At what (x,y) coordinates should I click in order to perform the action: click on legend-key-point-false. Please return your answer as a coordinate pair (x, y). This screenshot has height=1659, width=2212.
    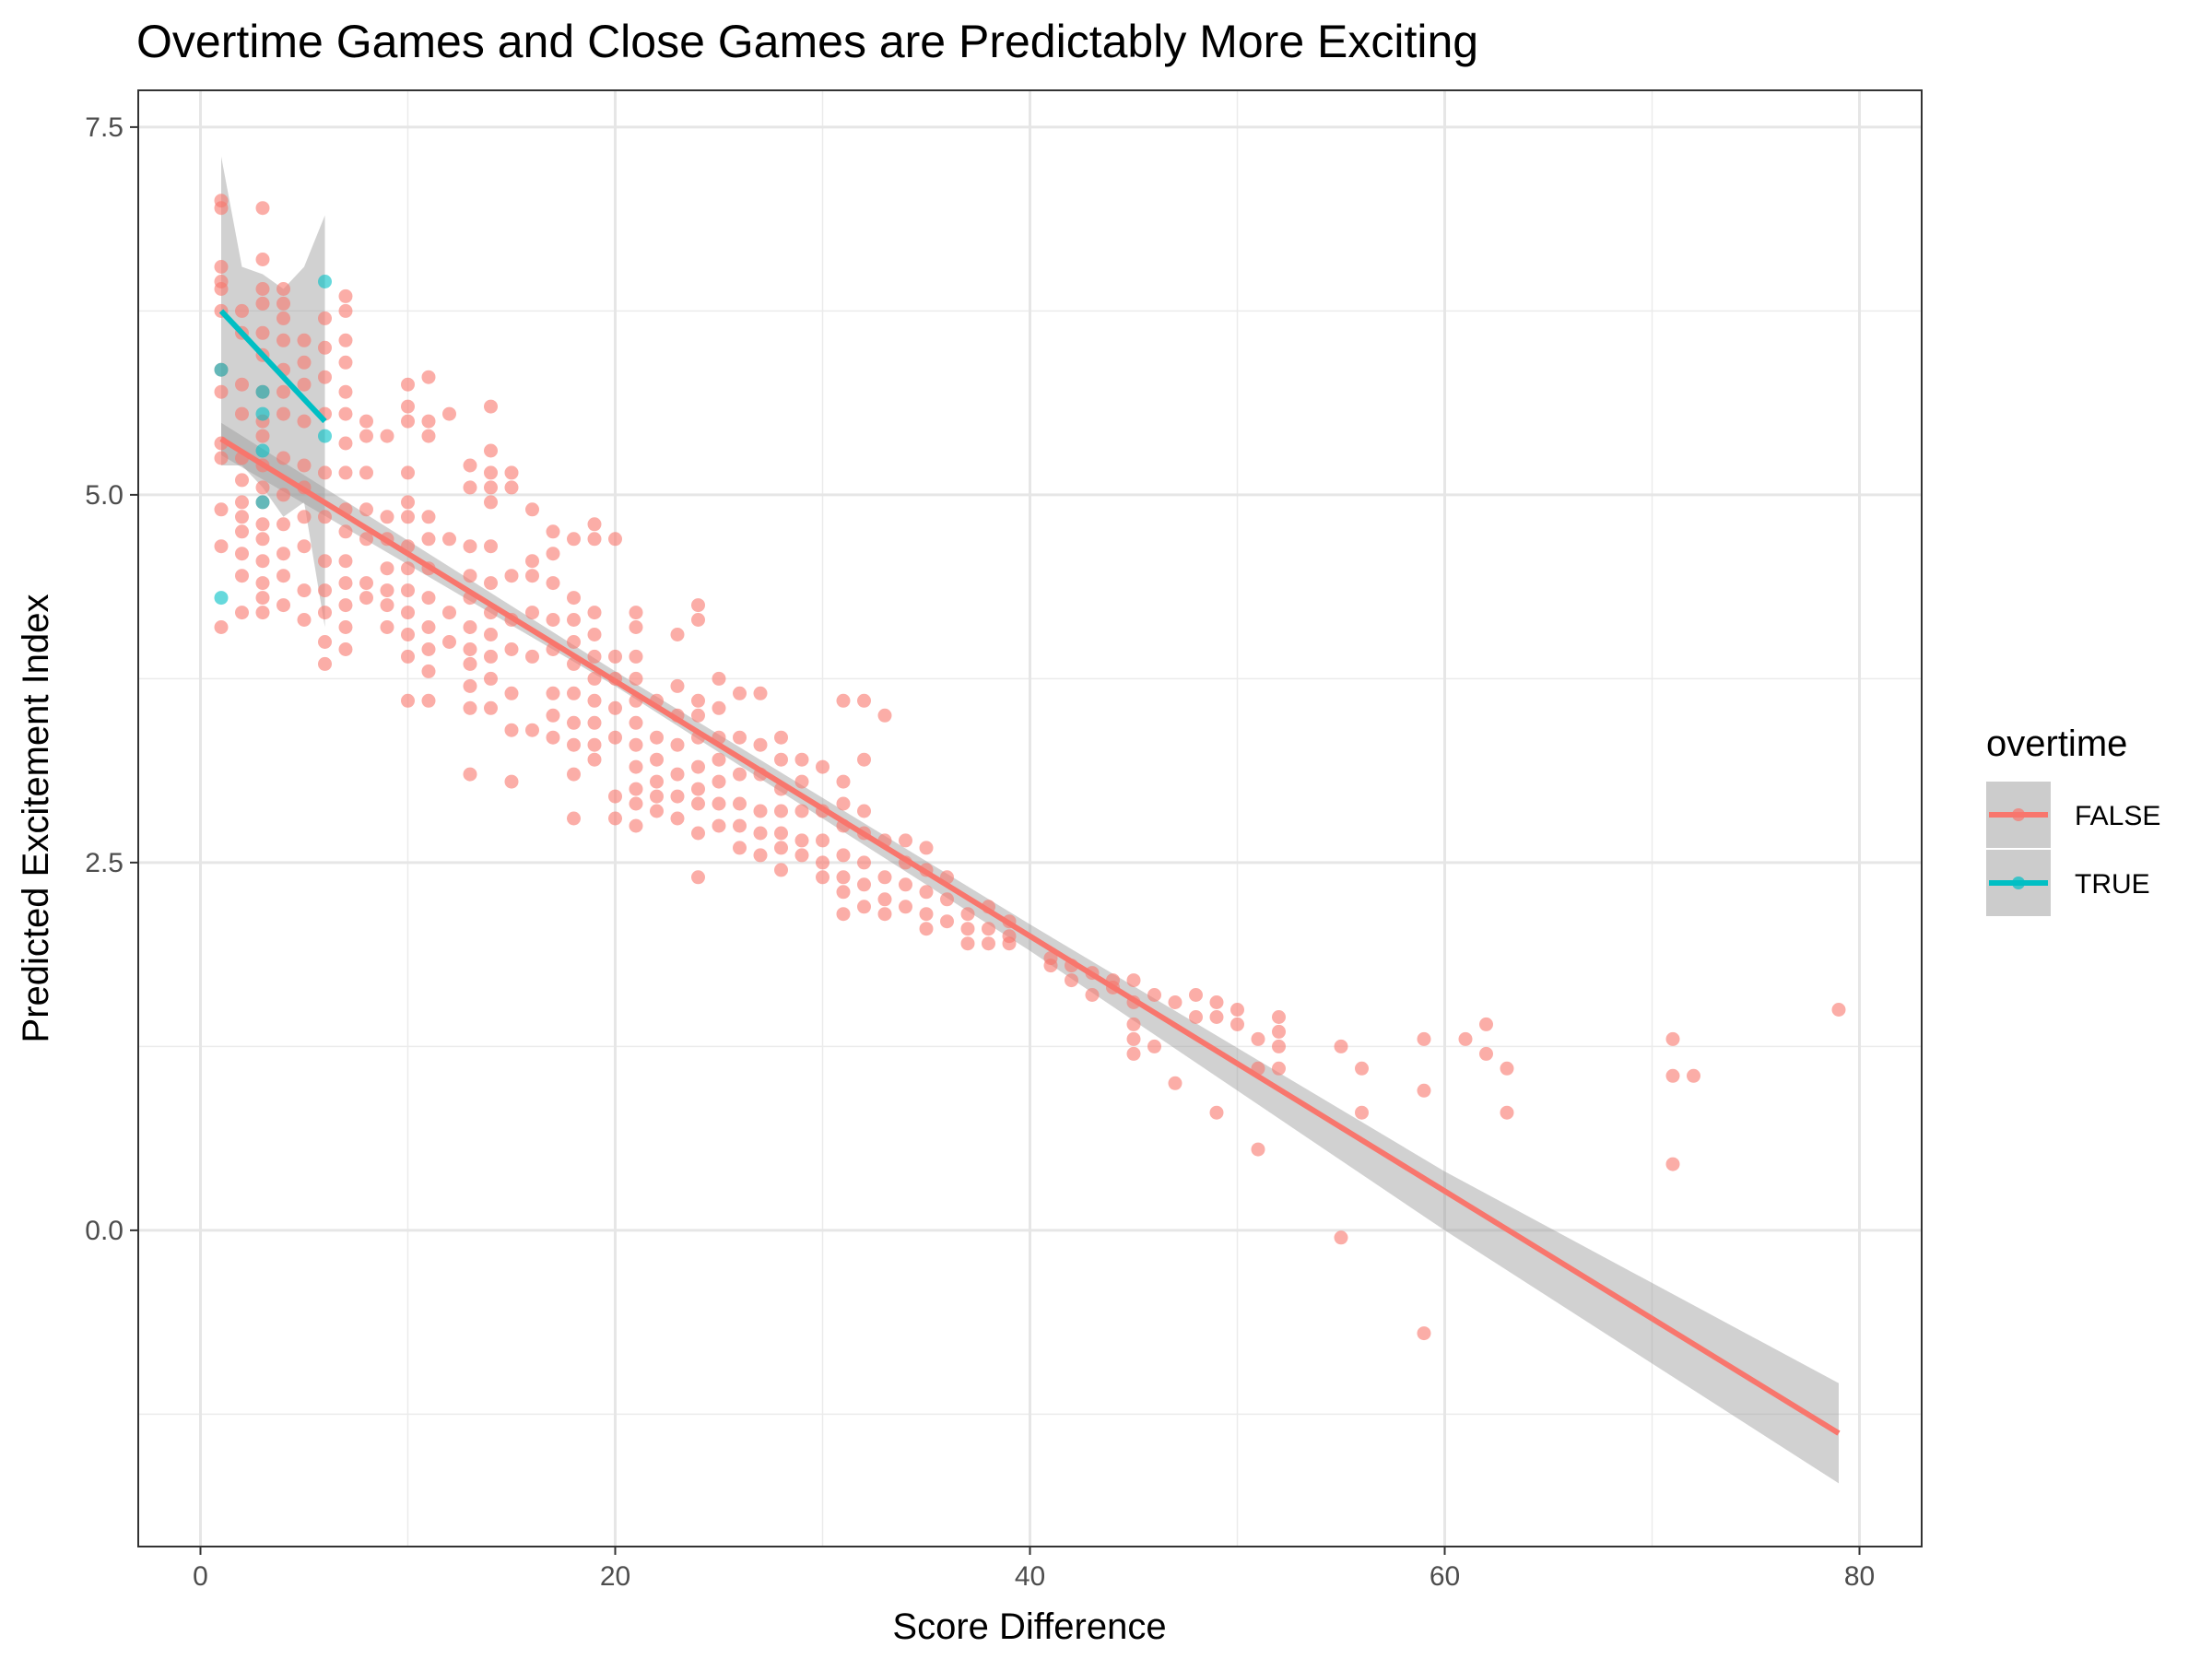
    Looking at the image, I should click on (2018, 814).